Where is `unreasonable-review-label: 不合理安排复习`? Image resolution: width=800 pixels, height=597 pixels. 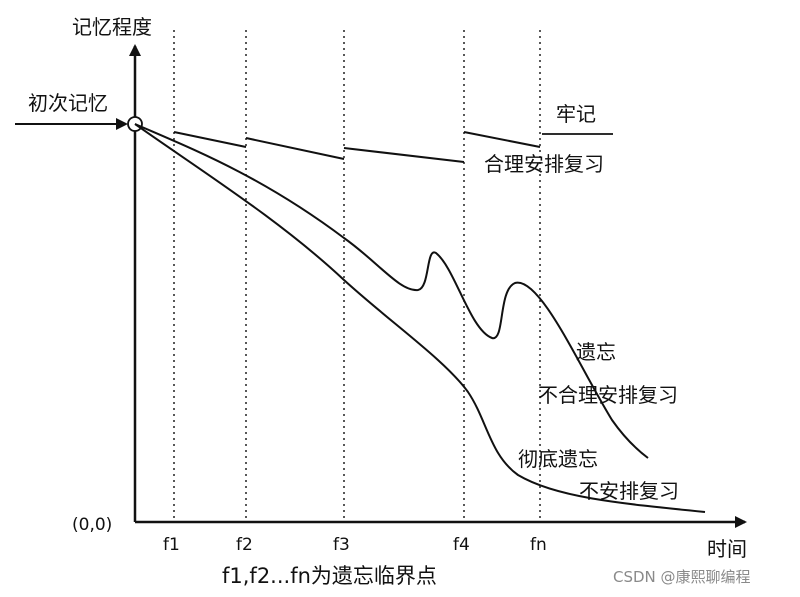
unreasonable-review-label: 不合理安排复习 is located at coordinates (608, 395).